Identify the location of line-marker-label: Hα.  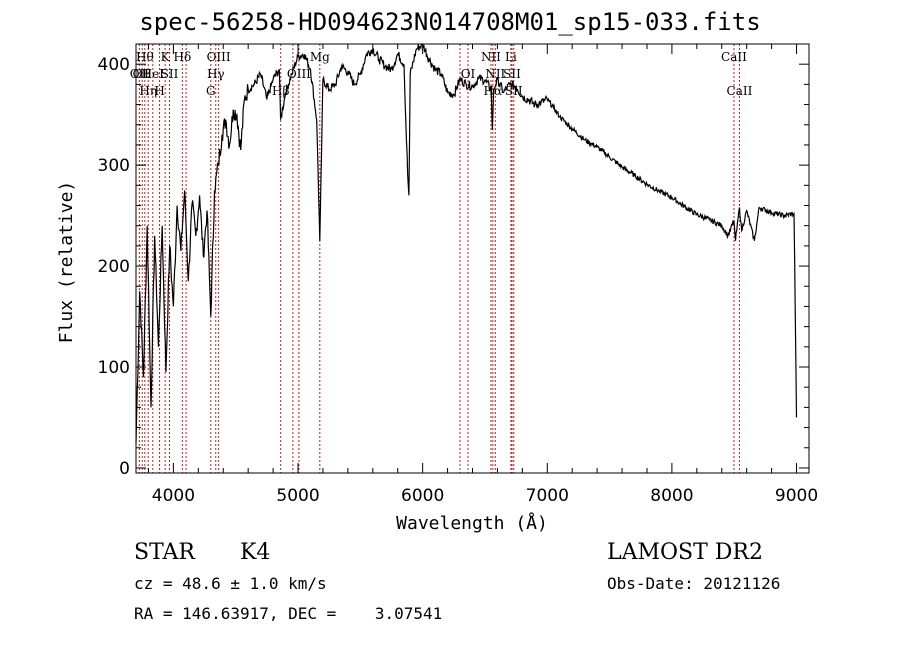
(493, 91).